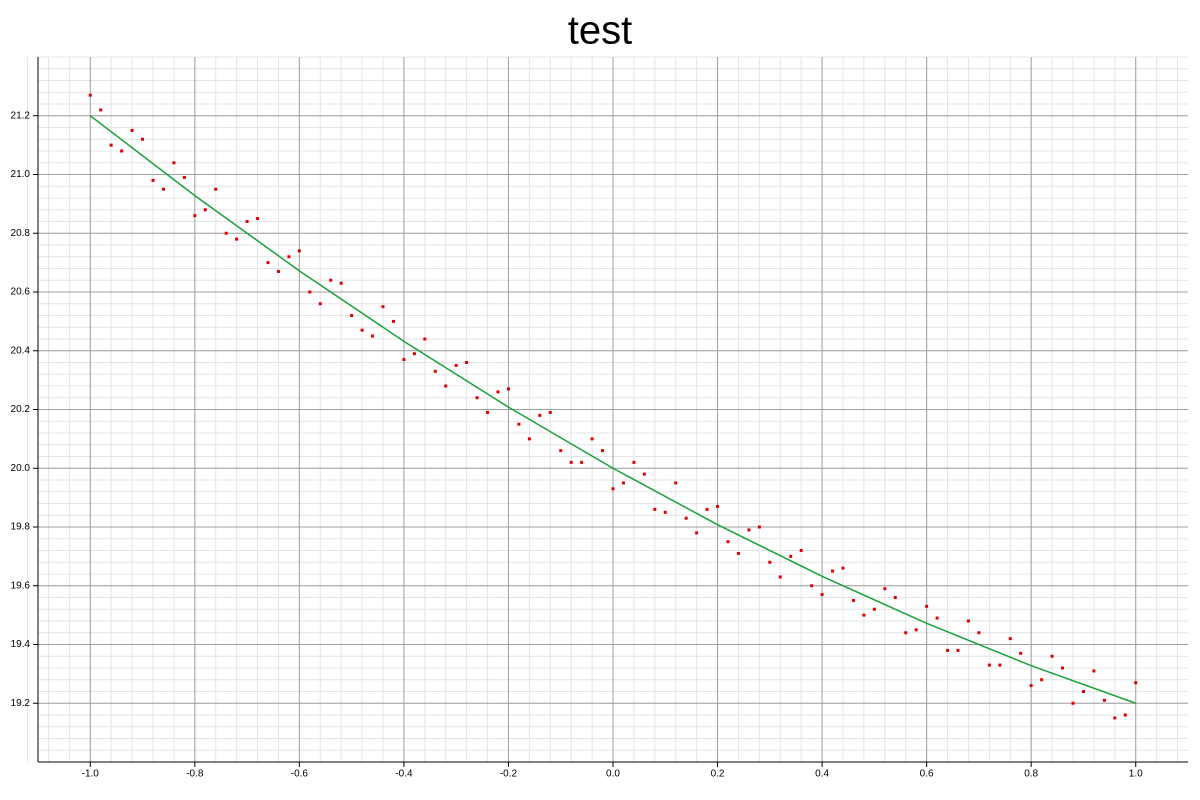 Image resolution: width=1200 pixels, height=800 pixels. Describe the element at coordinates (600, 31) in the screenshot. I see `chart-title: test` at that location.